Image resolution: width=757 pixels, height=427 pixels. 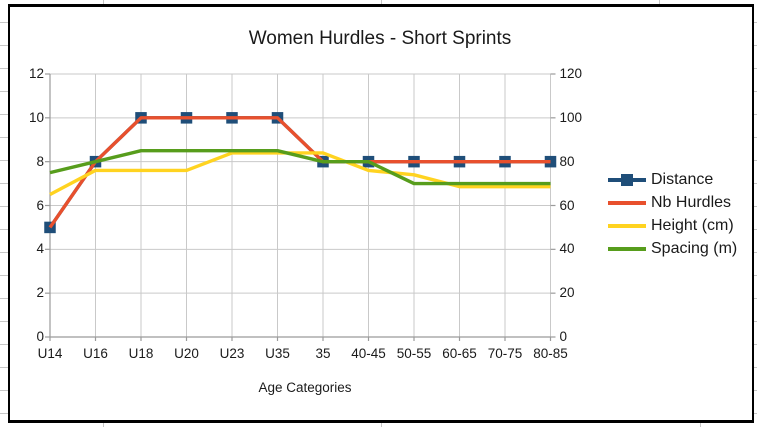 What do you see at coordinates (232, 353) in the screenshot?
I see `x-axis-category-label: U23` at bounding box center [232, 353].